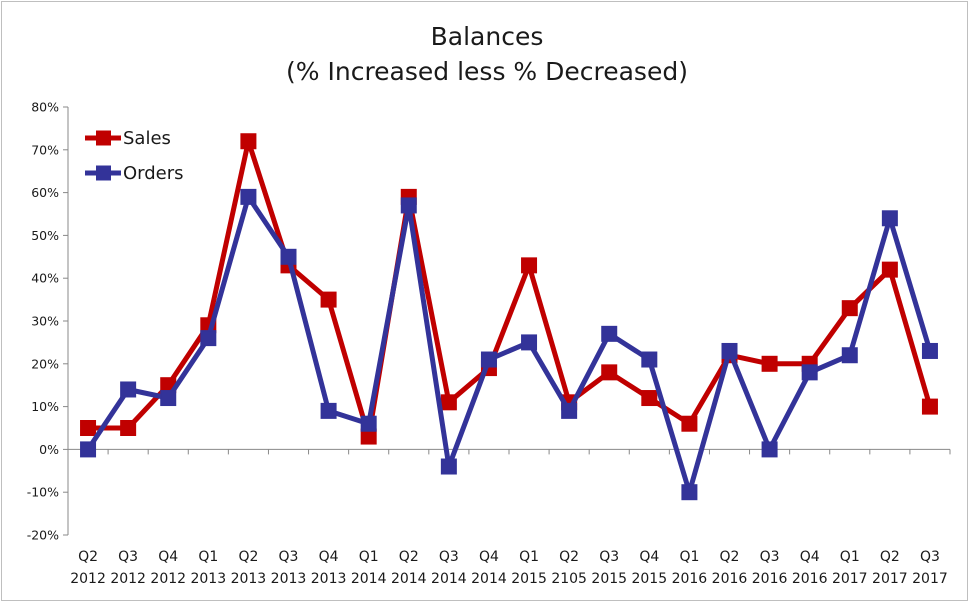 This screenshot has width=971, height=604. What do you see at coordinates (147, 138) in the screenshot?
I see `legend-label-sales: Sales` at bounding box center [147, 138].